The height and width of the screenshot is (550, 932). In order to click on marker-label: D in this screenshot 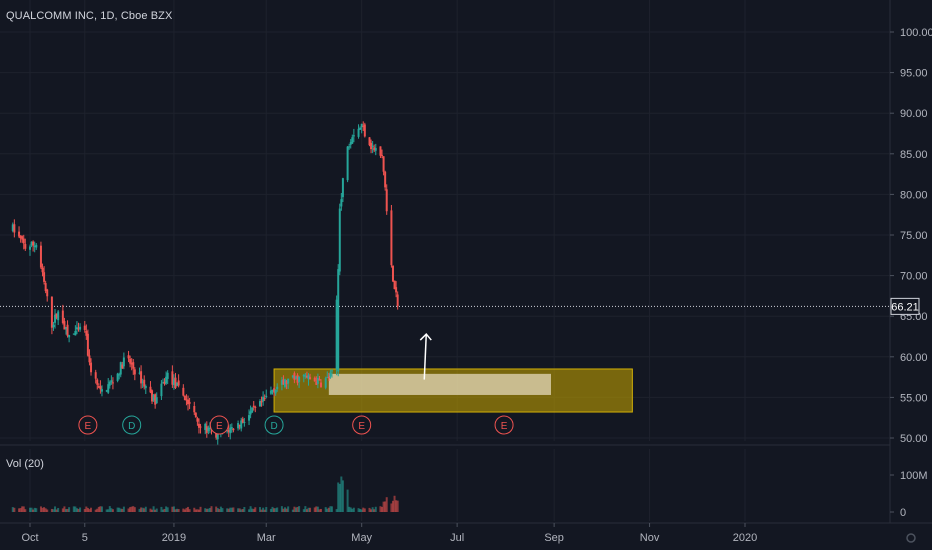, I will do `click(273, 426)`.